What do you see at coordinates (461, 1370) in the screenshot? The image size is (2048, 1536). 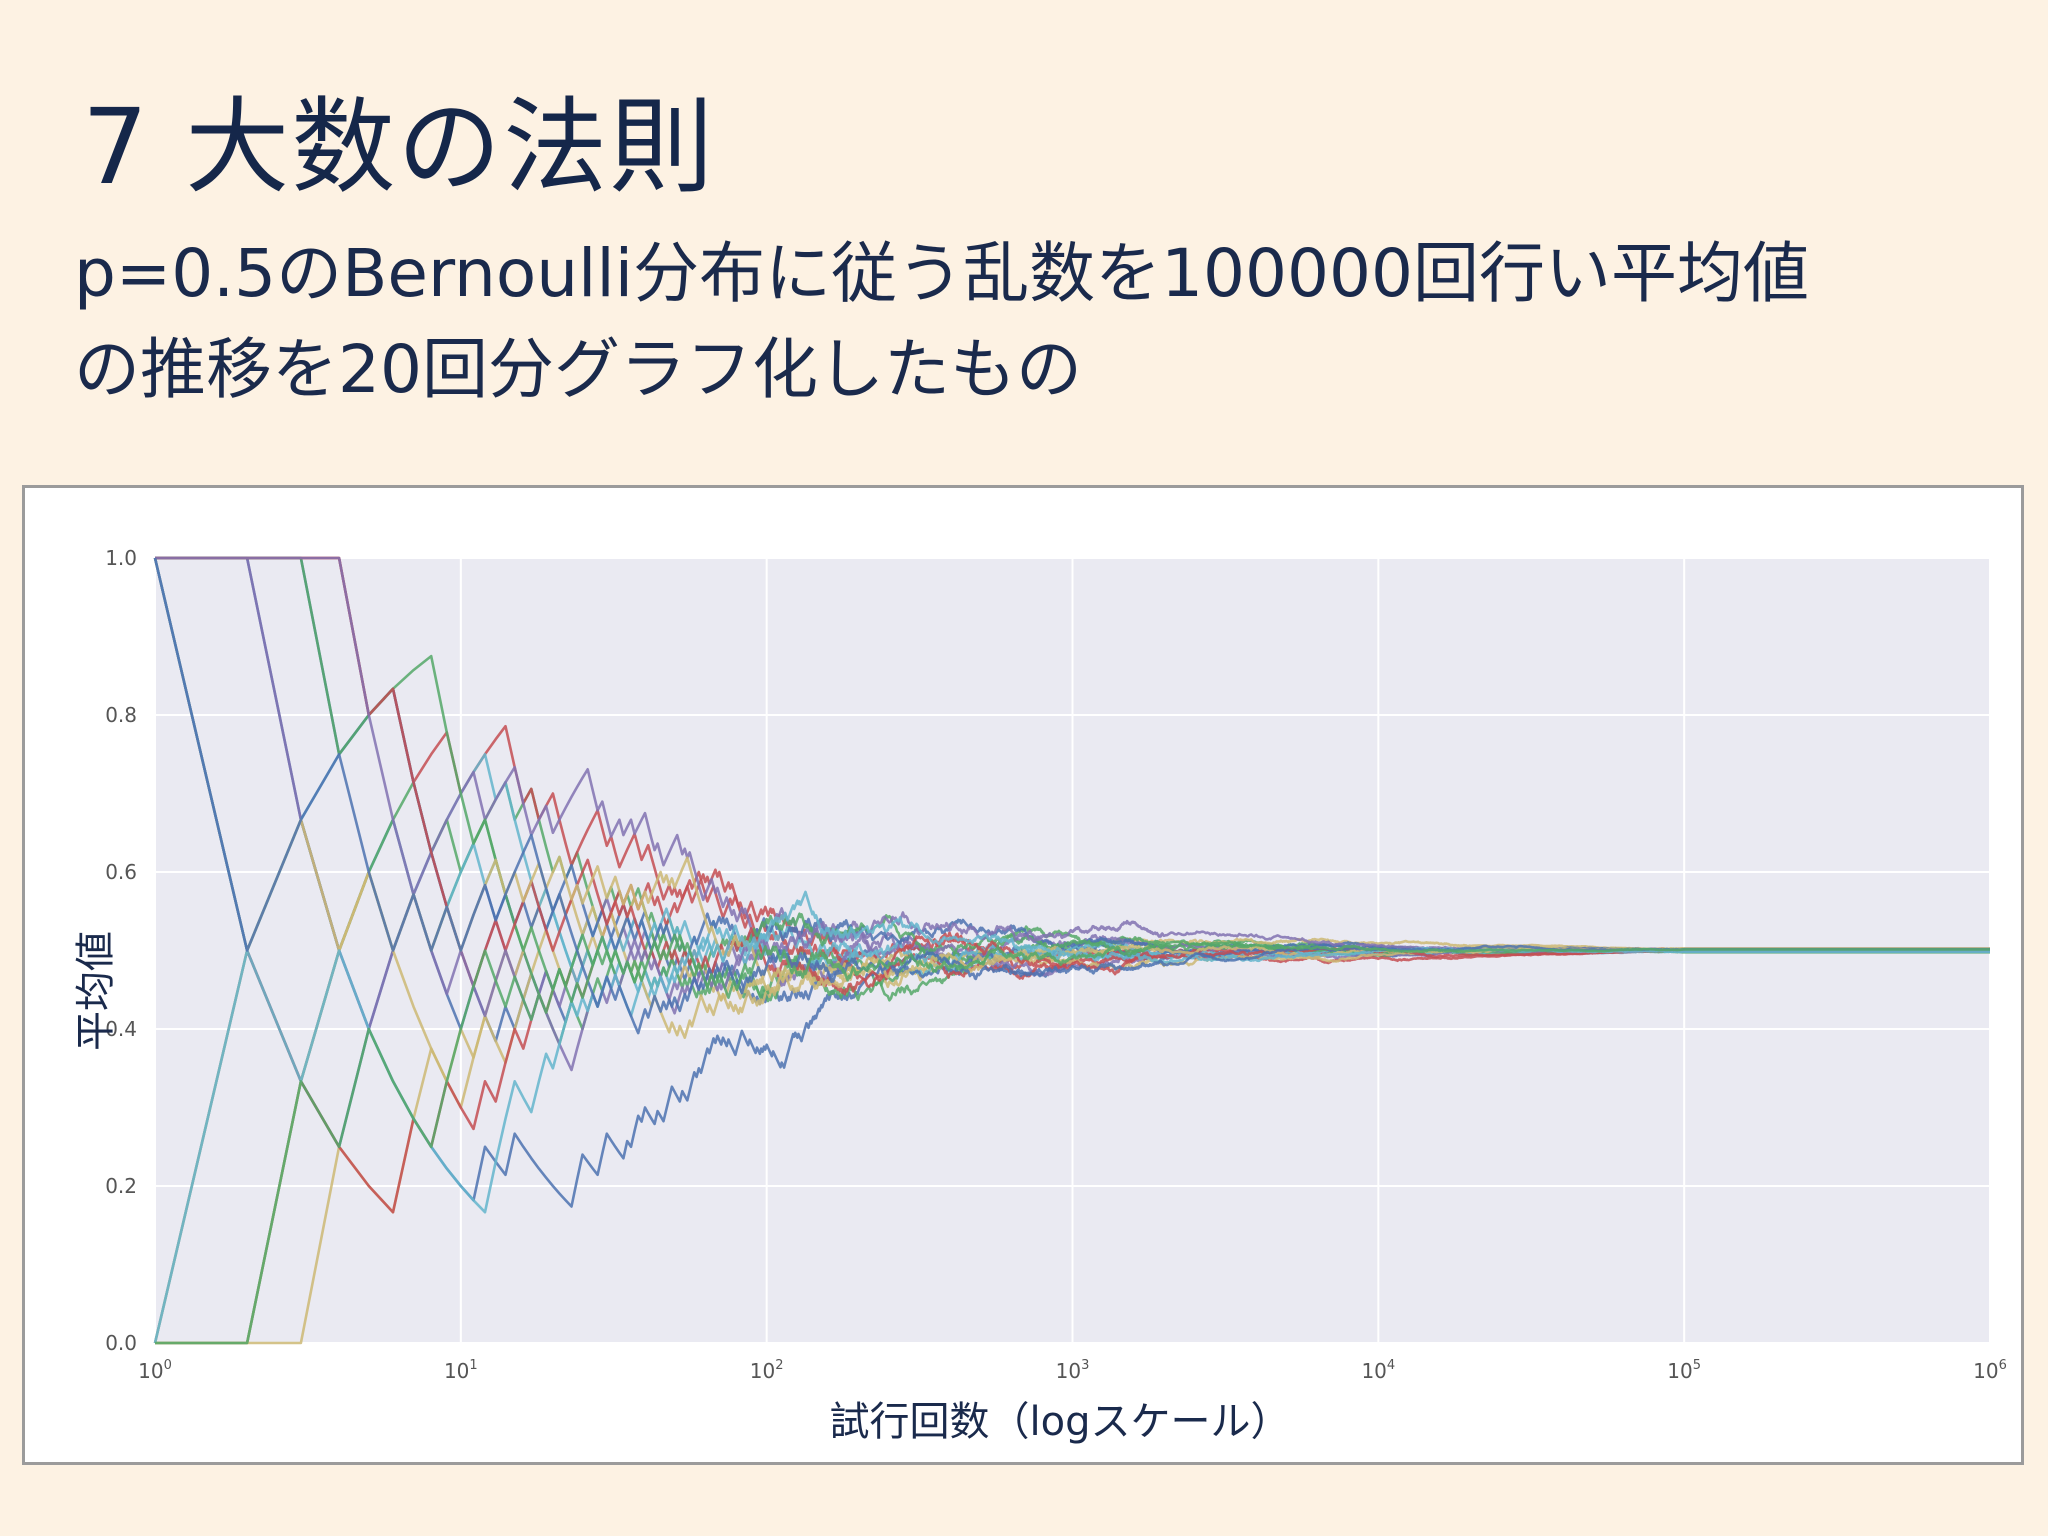 I see `x-tick-label: 10¹` at bounding box center [461, 1370].